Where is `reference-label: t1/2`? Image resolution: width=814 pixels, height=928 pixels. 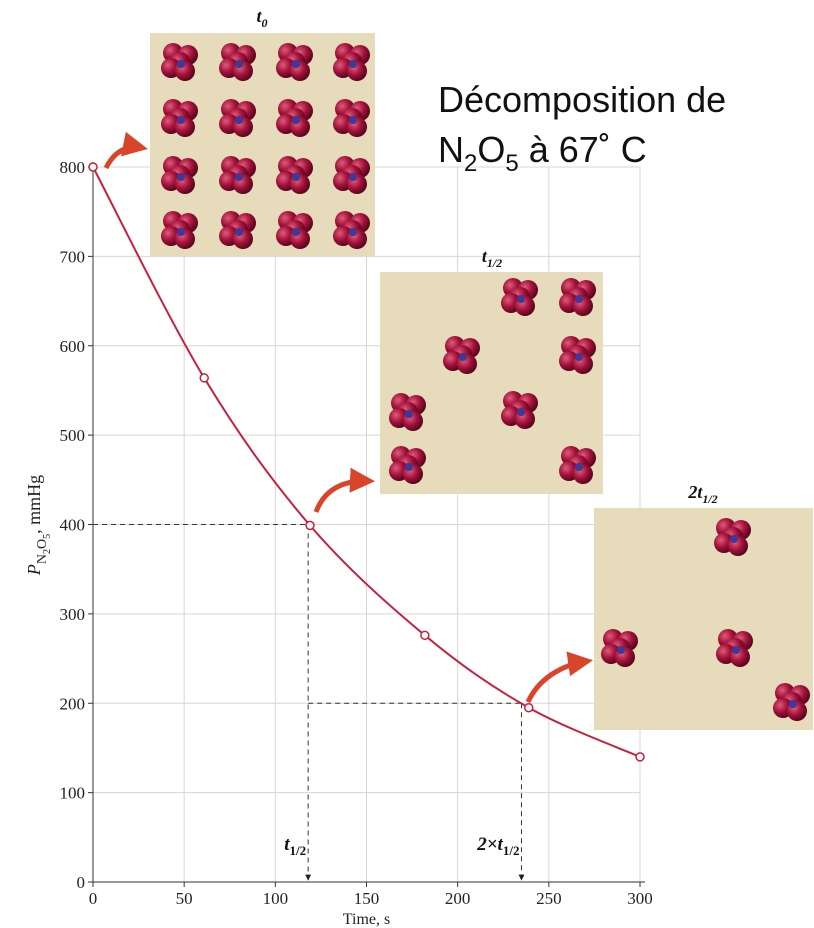
reference-label: t1/2 is located at coordinates (295, 846).